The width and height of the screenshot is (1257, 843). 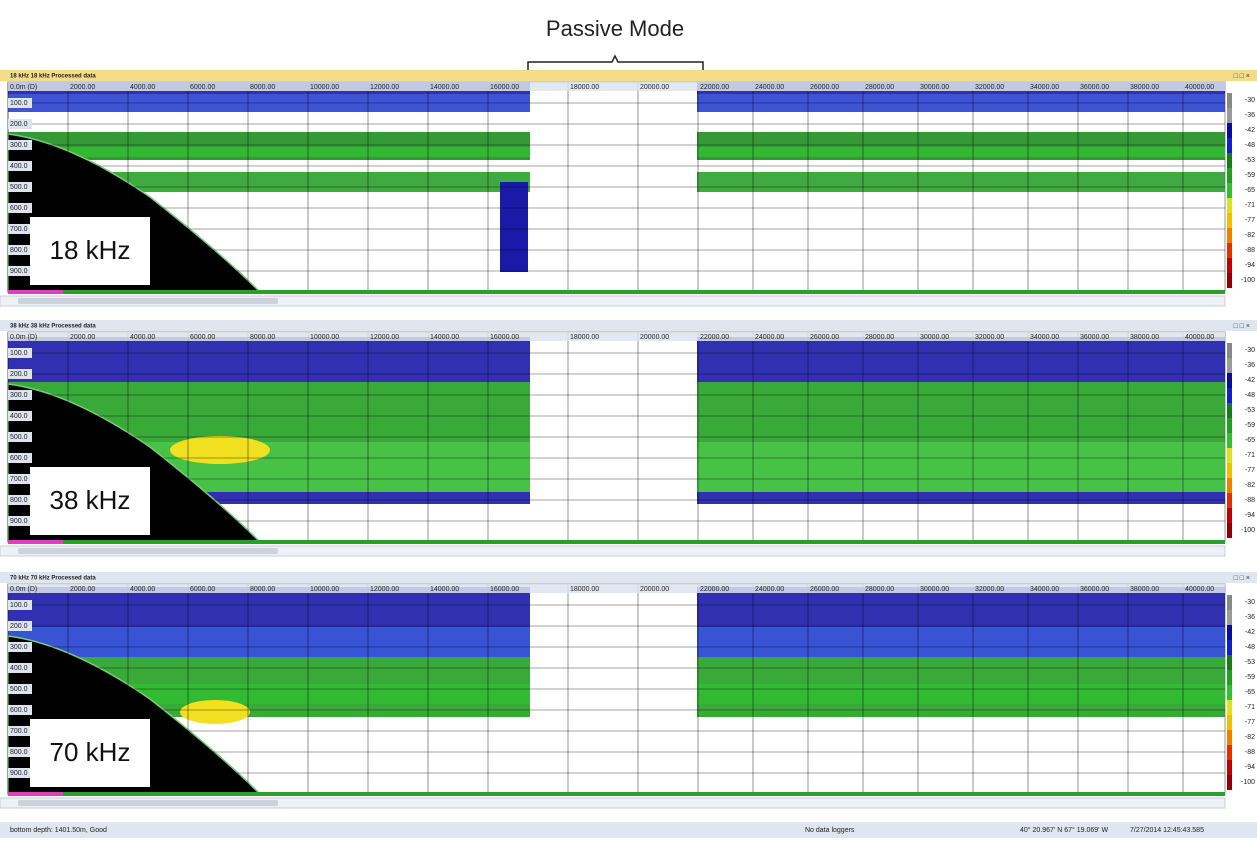 I want to click on x-tick-label: 24000.00, so click(x=769, y=589).